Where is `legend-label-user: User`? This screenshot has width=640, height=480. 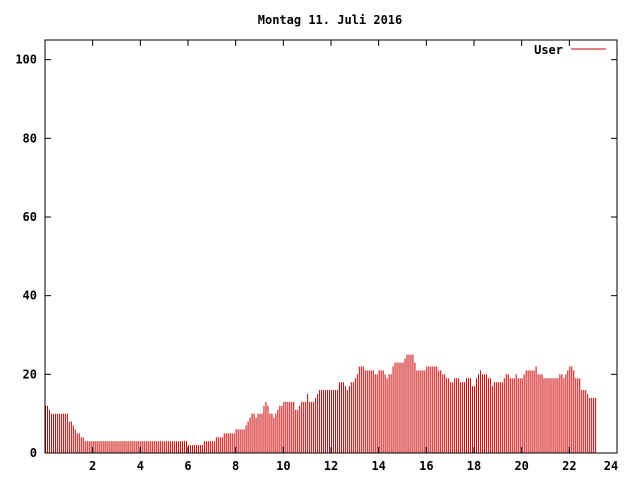
legend-label-user: User is located at coordinates (548, 50).